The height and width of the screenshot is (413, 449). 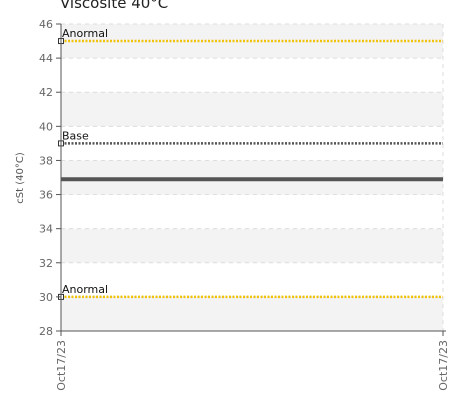 What do you see at coordinates (46, 126) in the screenshot?
I see `y-tick-label: 40` at bounding box center [46, 126].